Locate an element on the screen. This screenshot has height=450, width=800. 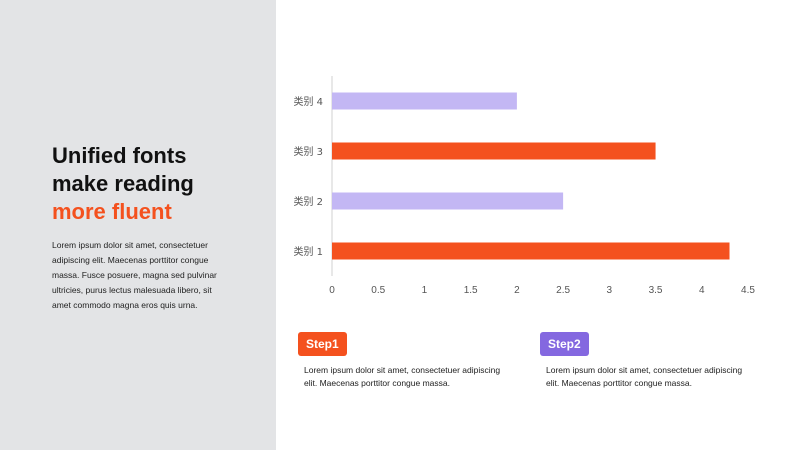
category-label-4: 类别 4 is located at coordinates (308, 101).